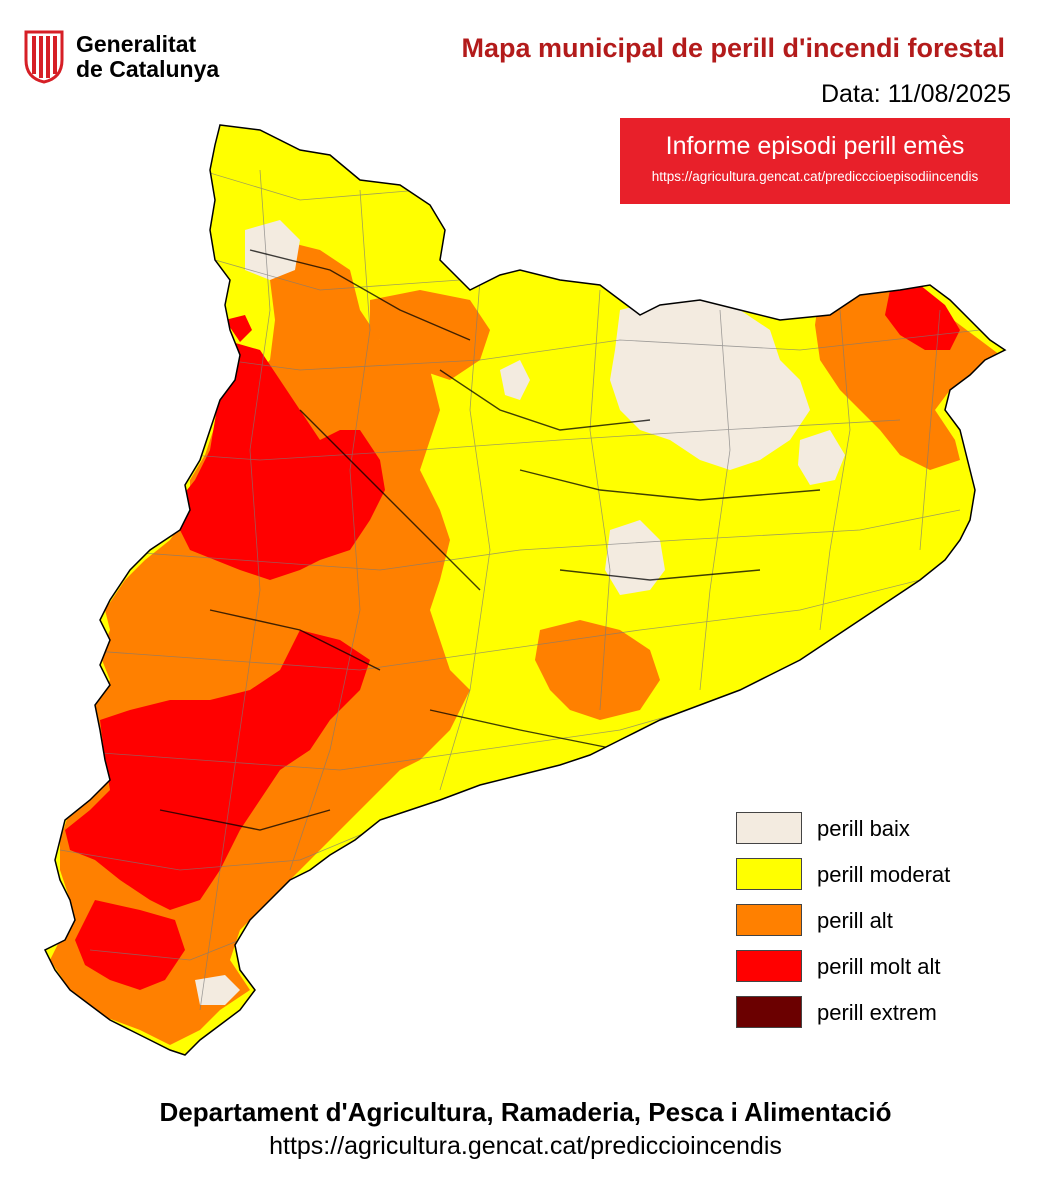  I want to click on legend-item-perill-moderat: perill moderat, so click(866, 879).